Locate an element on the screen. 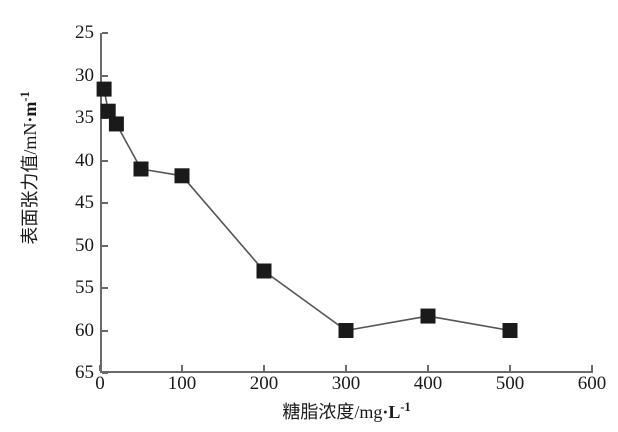  x-axis-title-unit: ·L is located at coordinates (391, 412).